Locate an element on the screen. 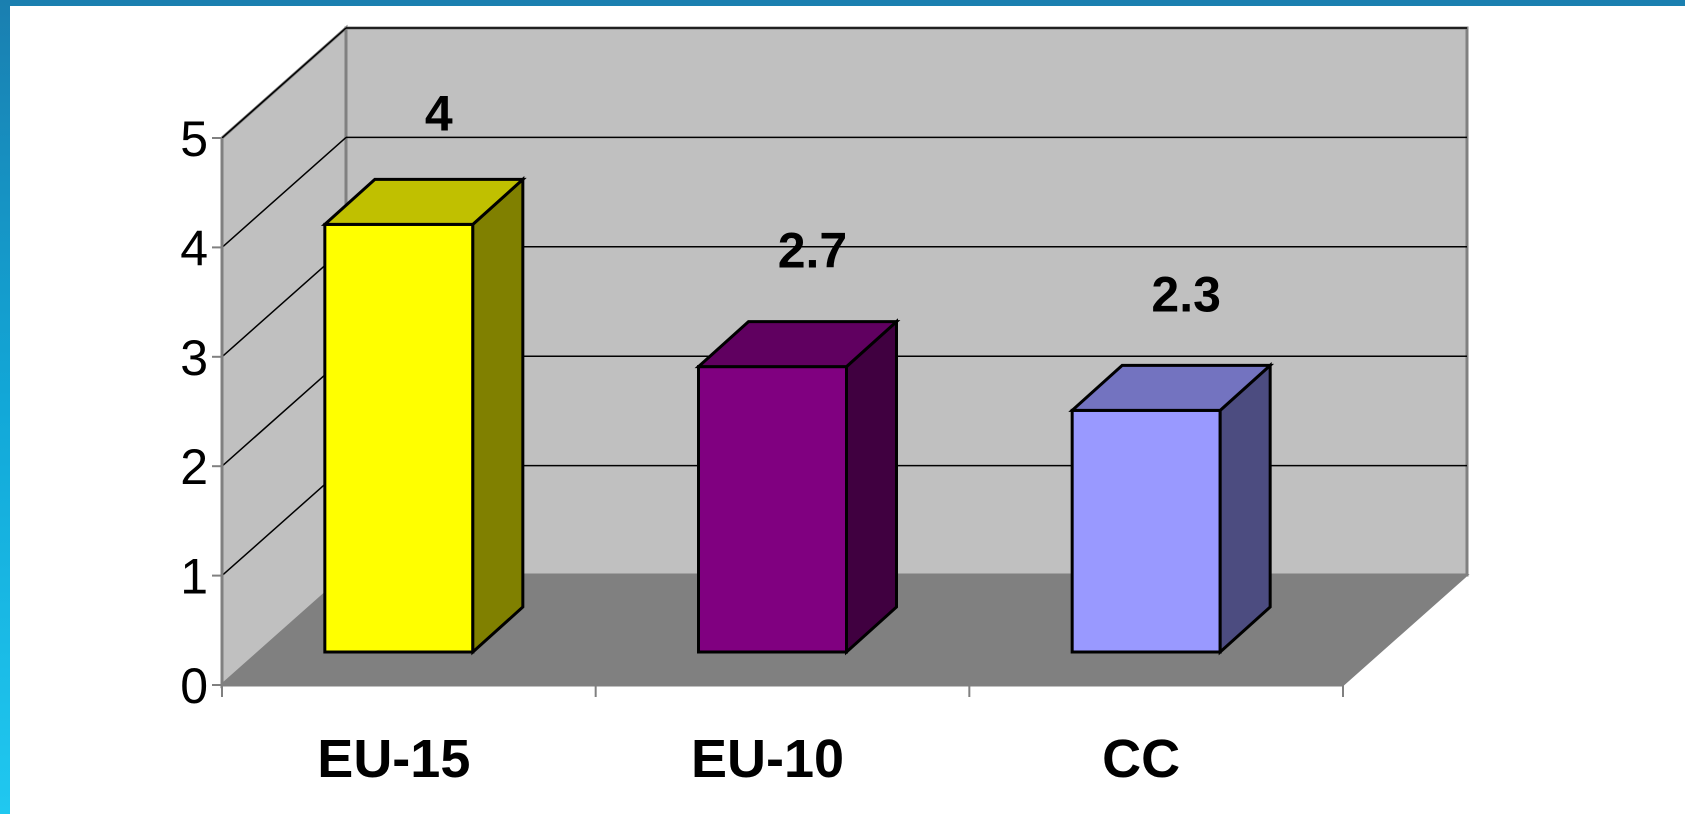  x-category-label: EU-15 is located at coordinates (393, 759).